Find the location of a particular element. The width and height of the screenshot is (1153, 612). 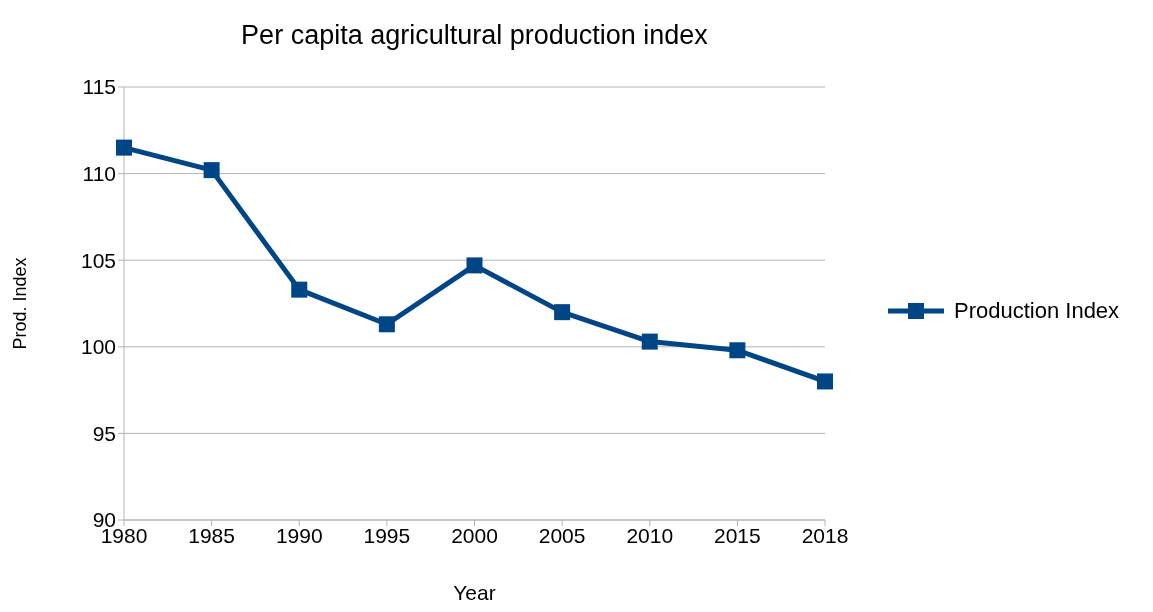

legend-label: Production Index is located at coordinates (1037, 311).